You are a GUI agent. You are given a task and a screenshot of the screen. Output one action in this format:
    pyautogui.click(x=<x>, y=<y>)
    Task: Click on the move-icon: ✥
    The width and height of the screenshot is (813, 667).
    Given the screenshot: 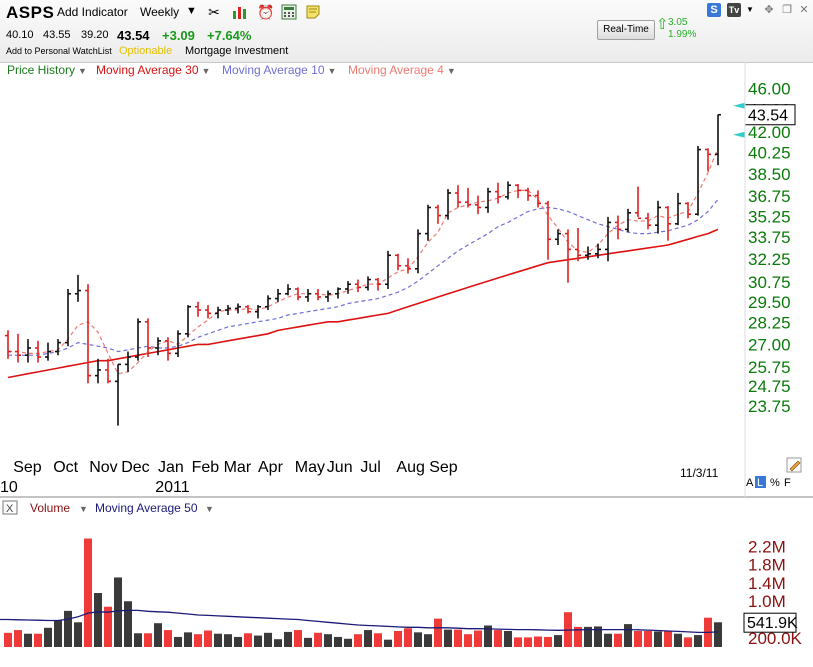 What is the action you would take?
    pyautogui.click(x=769, y=10)
    